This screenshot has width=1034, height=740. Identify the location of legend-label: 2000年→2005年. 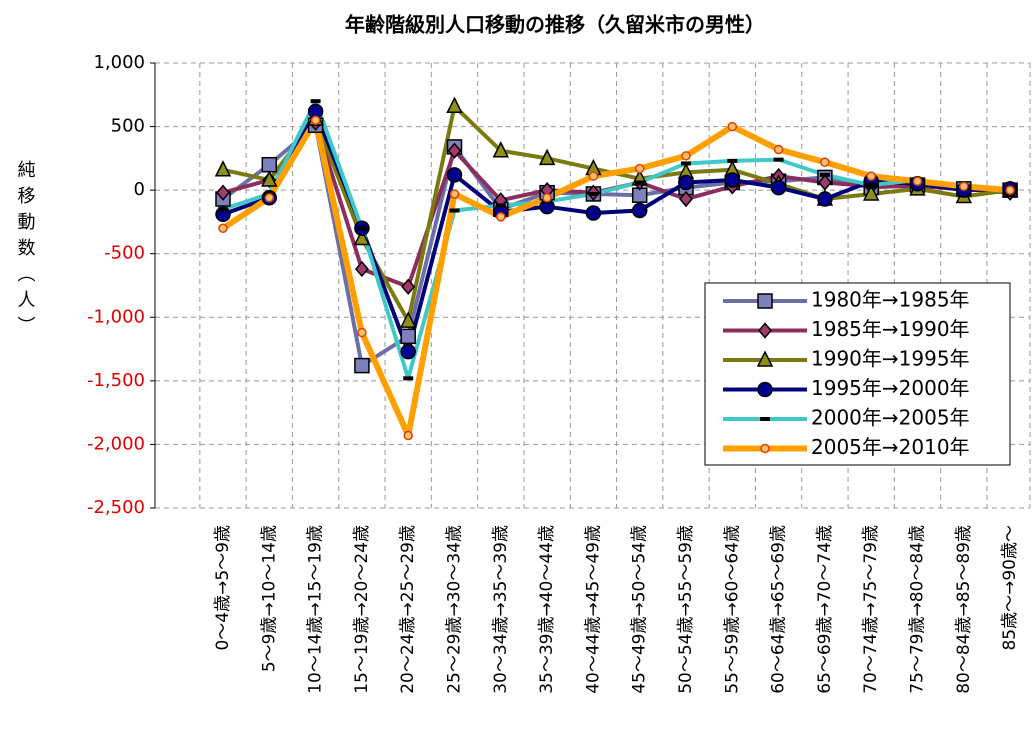
(890, 418).